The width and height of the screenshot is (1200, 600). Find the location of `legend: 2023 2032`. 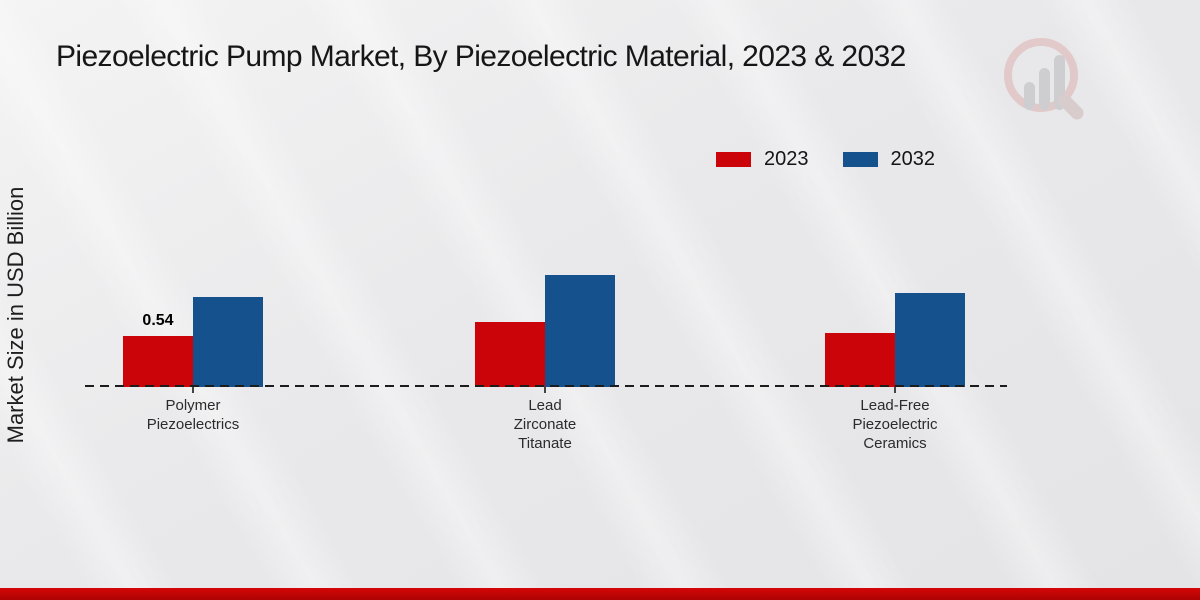

legend: 2023 2032 is located at coordinates (825, 159).